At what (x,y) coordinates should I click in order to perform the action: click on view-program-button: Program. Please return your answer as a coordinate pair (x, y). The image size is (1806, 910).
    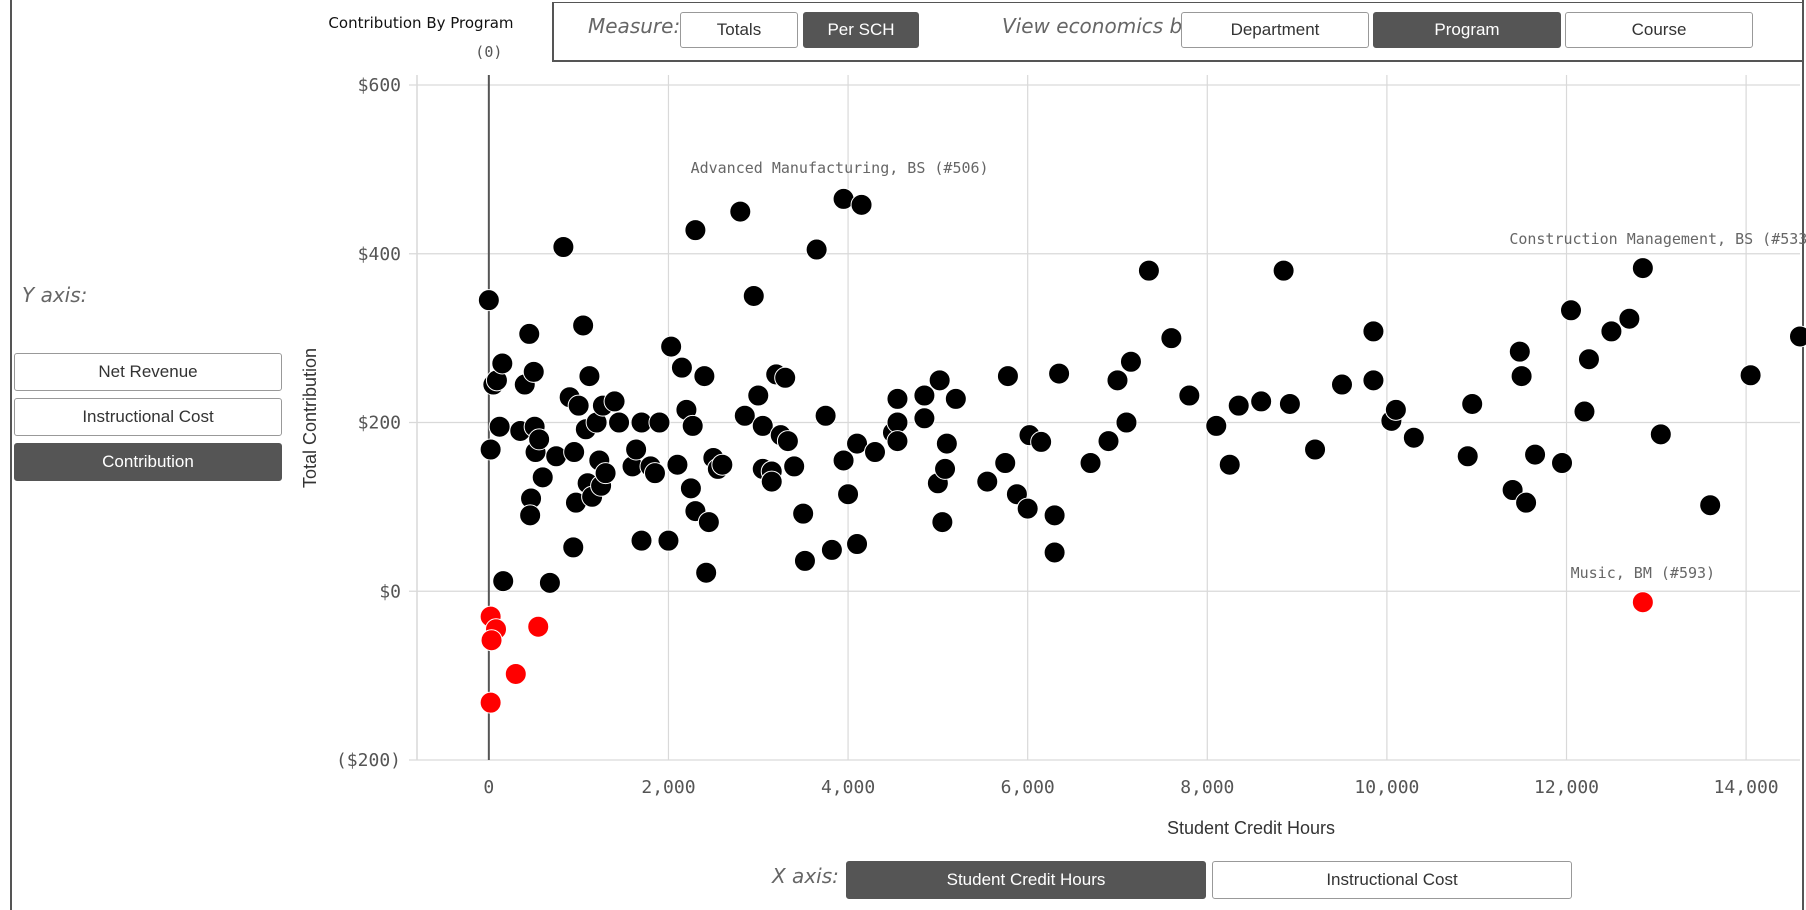
    Looking at the image, I should click on (1467, 30).